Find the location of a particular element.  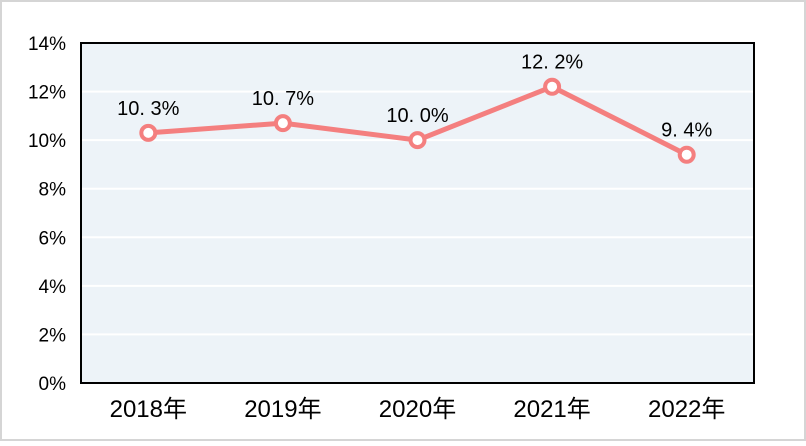

data-point-markers is located at coordinates (417, 120).